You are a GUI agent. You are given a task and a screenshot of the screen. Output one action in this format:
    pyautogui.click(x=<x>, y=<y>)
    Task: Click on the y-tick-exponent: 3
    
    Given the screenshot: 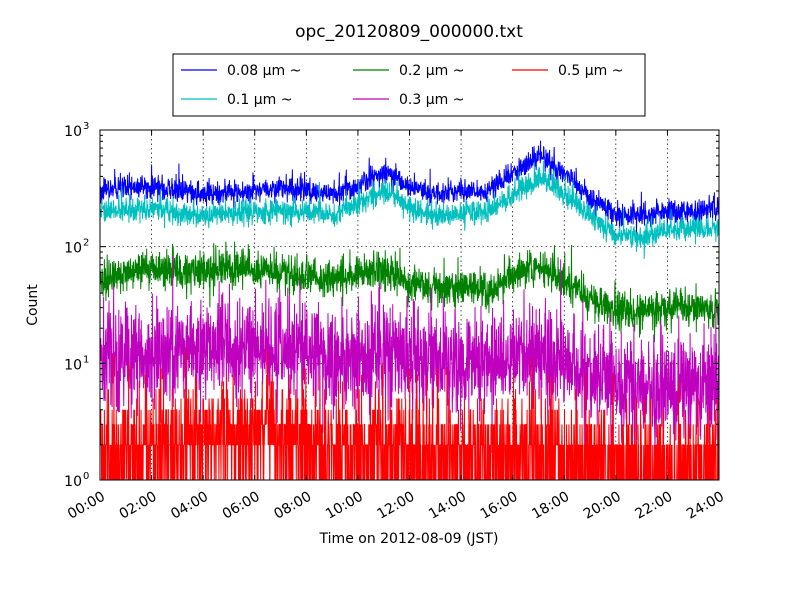 What is the action you would take?
    pyautogui.click(x=86, y=126)
    